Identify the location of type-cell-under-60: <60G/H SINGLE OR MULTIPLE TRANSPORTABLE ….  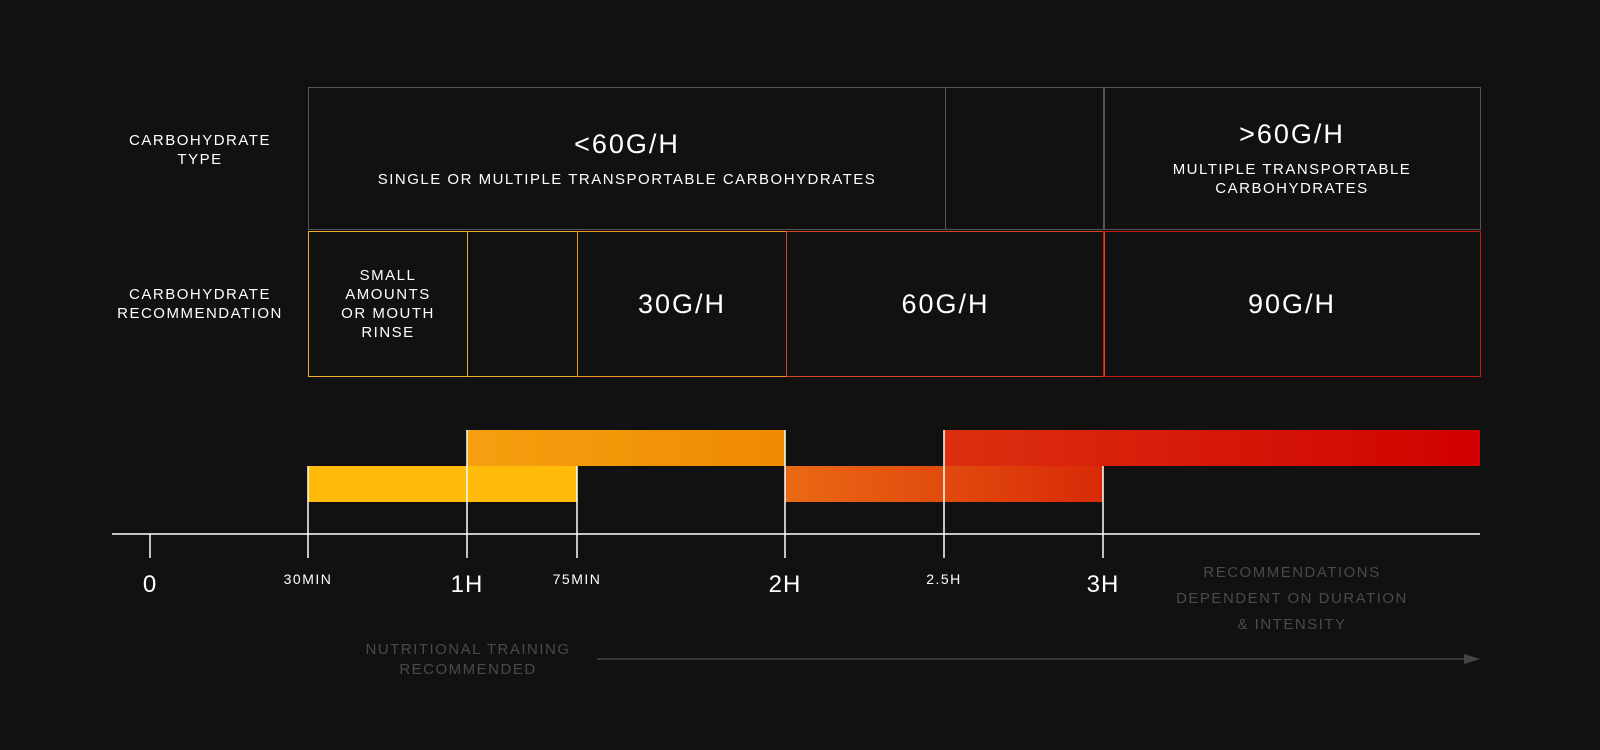
(627, 158).